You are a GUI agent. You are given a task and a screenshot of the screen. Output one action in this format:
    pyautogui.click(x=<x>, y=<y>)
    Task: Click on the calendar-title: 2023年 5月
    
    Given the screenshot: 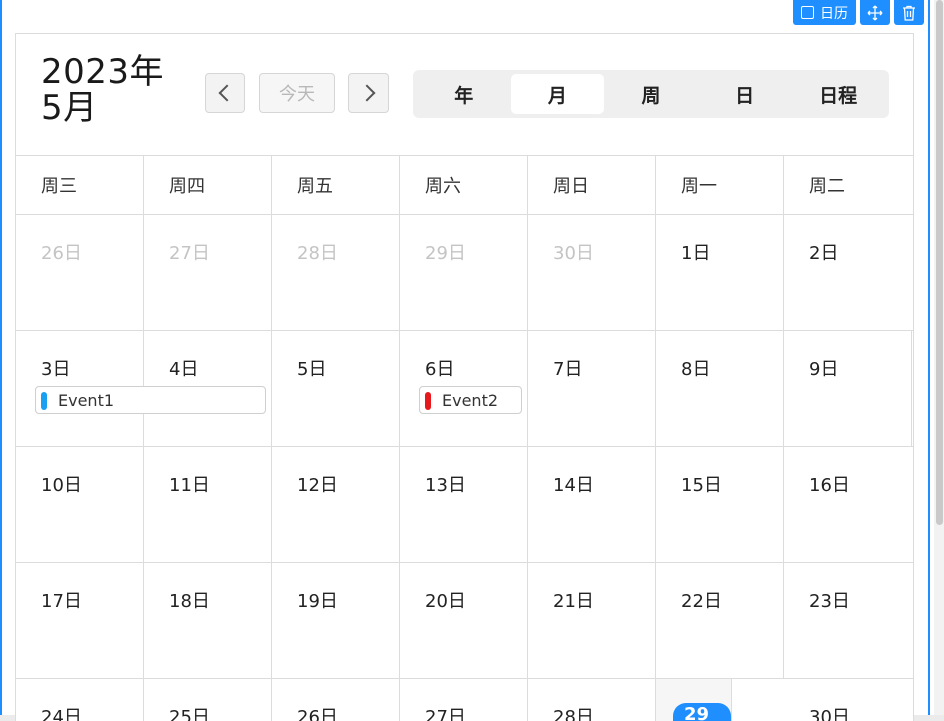 What is the action you would take?
    pyautogui.click(x=116, y=90)
    